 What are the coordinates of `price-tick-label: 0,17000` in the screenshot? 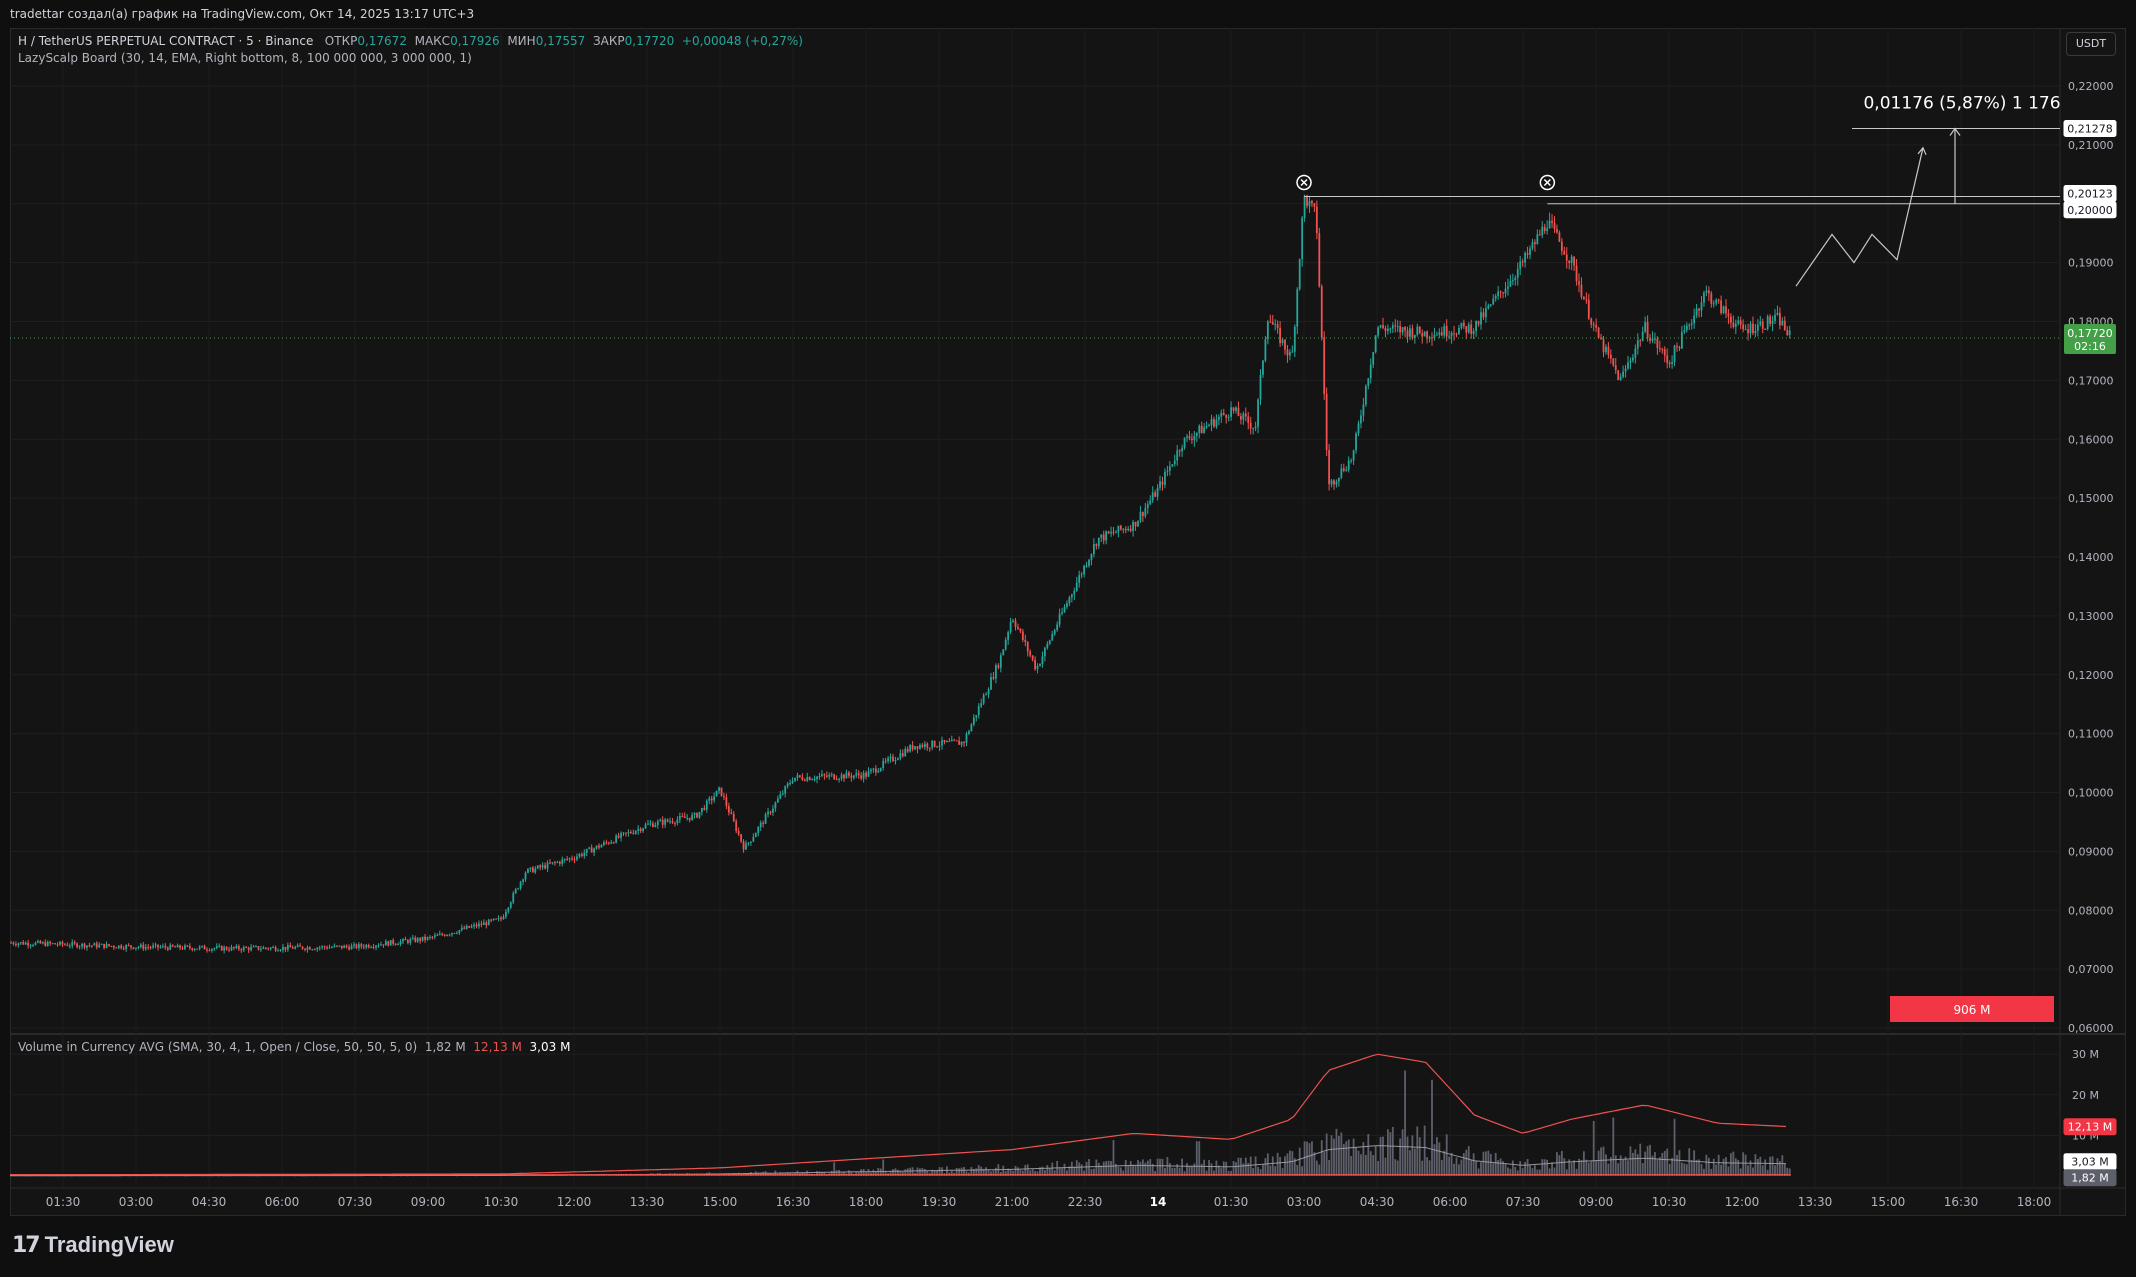 It's located at (2091, 380).